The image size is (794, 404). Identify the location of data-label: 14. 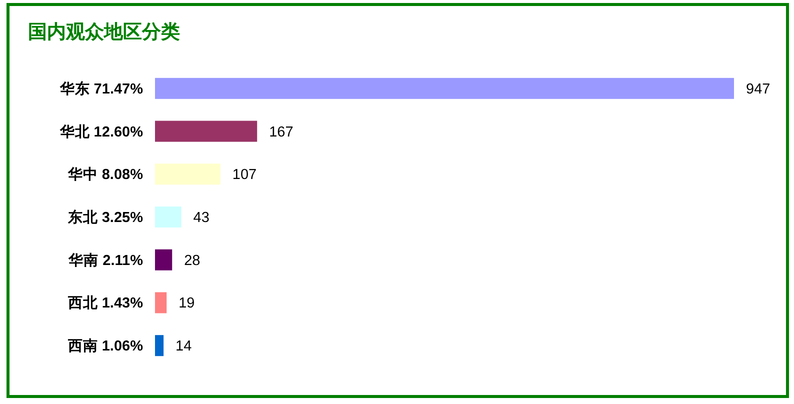
(184, 346).